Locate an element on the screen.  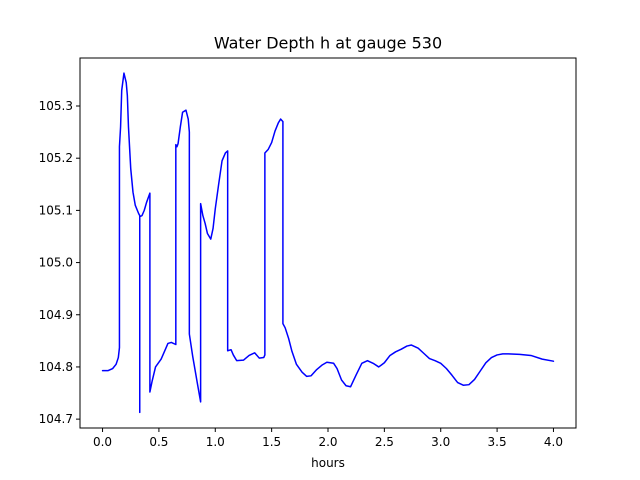
x-tick-label: 2.5 is located at coordinates (384, 442).